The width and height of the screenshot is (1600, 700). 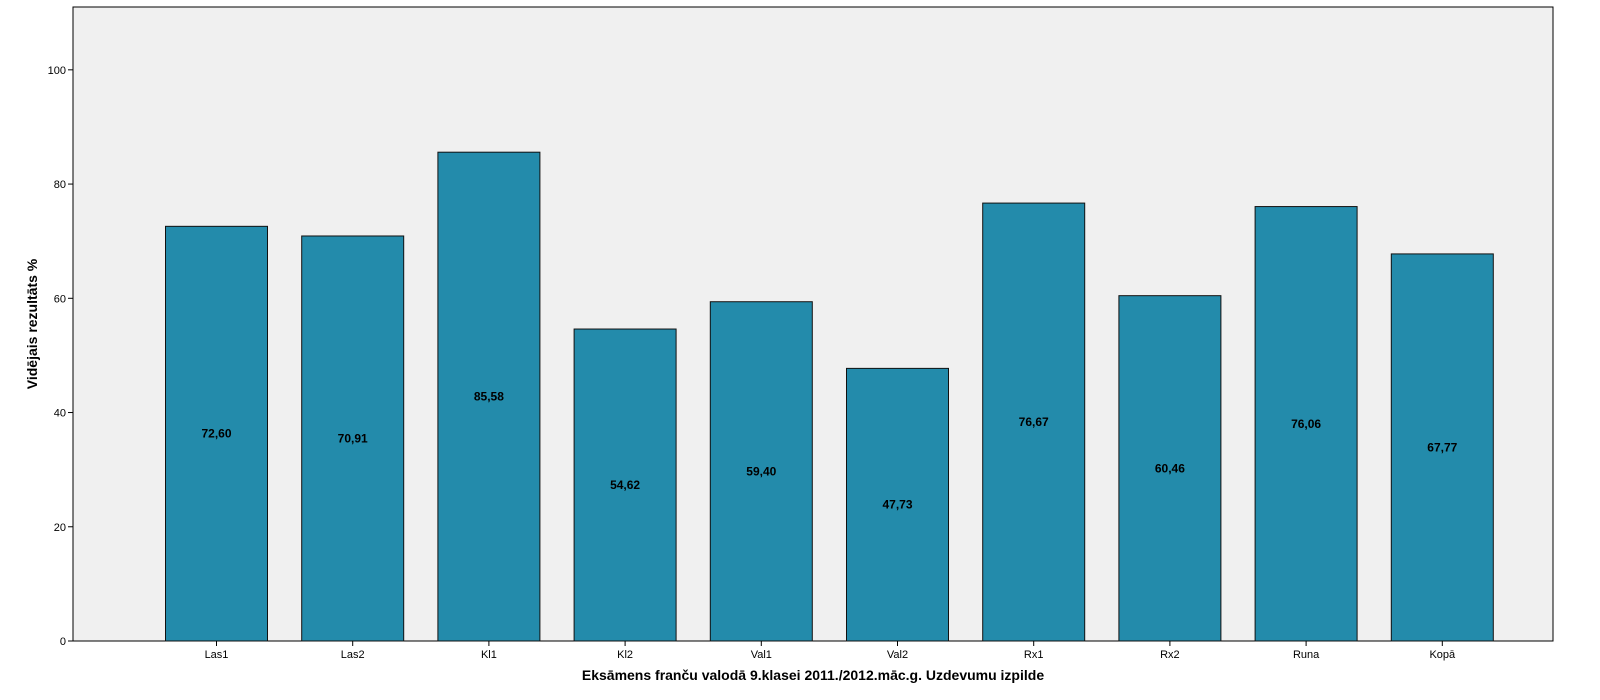 I want to click on bar-data-label: 70,91, so click(x=353, y=438).